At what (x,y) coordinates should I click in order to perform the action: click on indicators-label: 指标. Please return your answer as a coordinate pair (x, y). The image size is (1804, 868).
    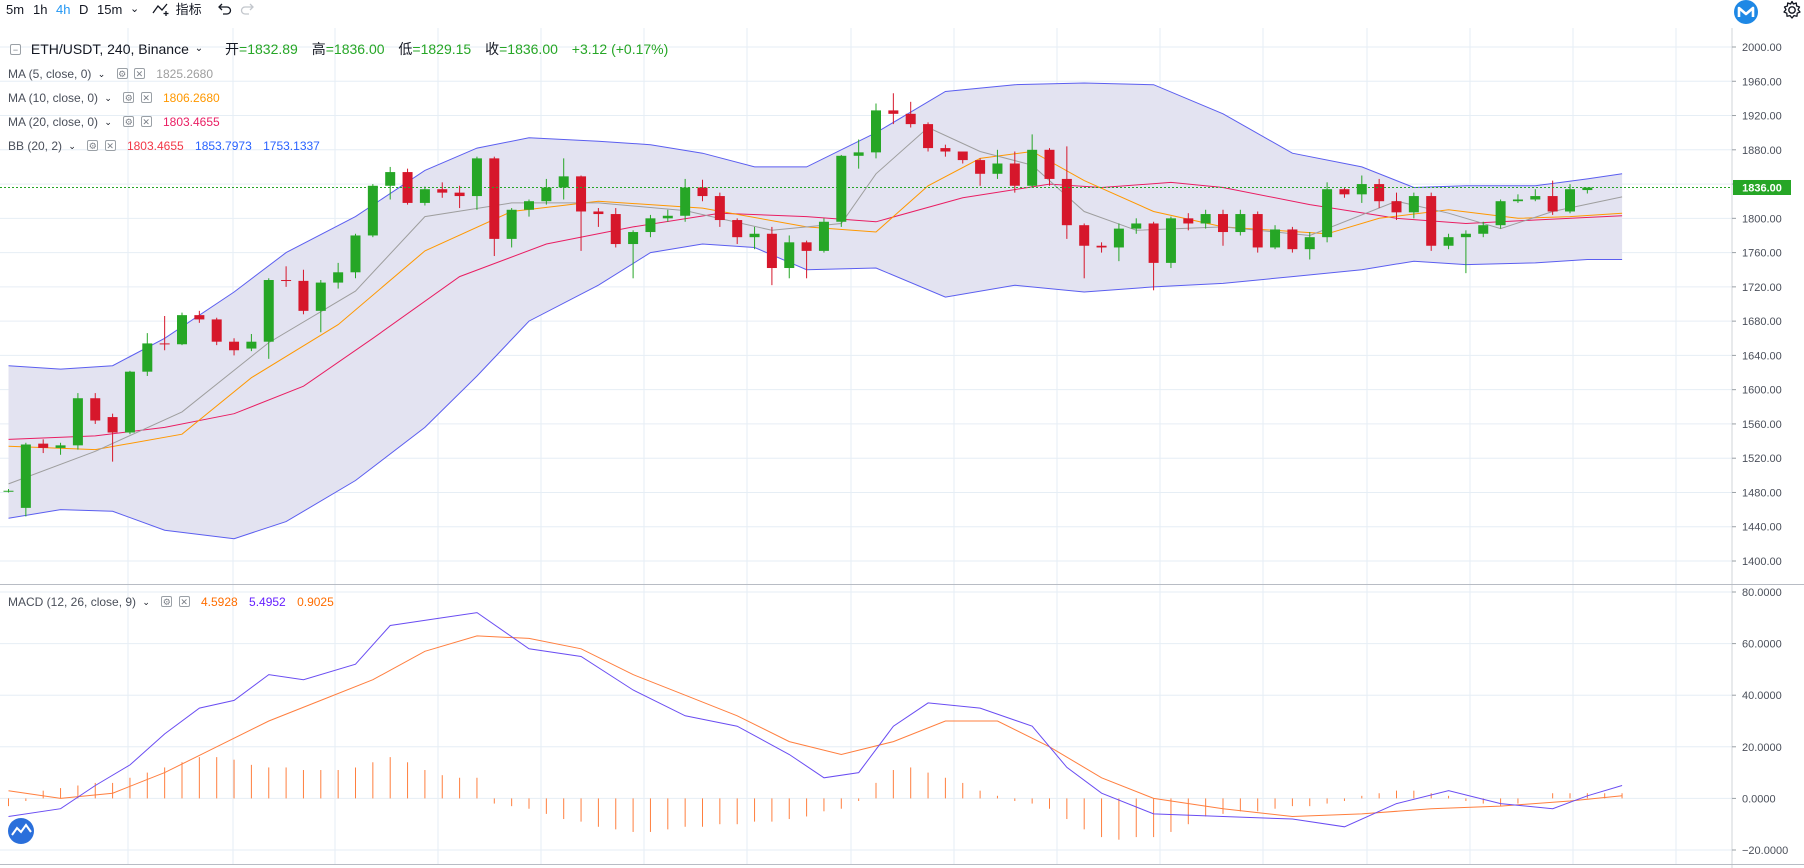
    Looking at the image, I should click on (188, 9).